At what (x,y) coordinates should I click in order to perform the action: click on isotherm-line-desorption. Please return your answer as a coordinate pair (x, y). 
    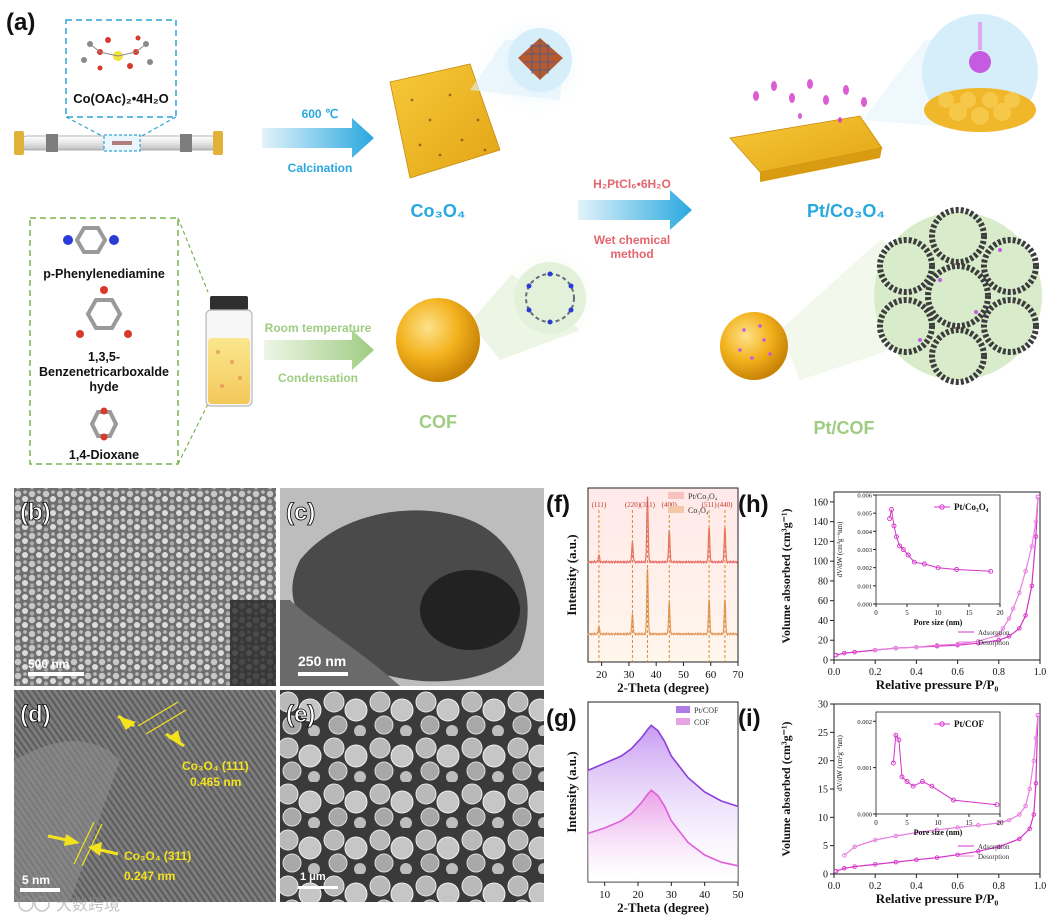
    Looking at the image, I should click on (941, 785).